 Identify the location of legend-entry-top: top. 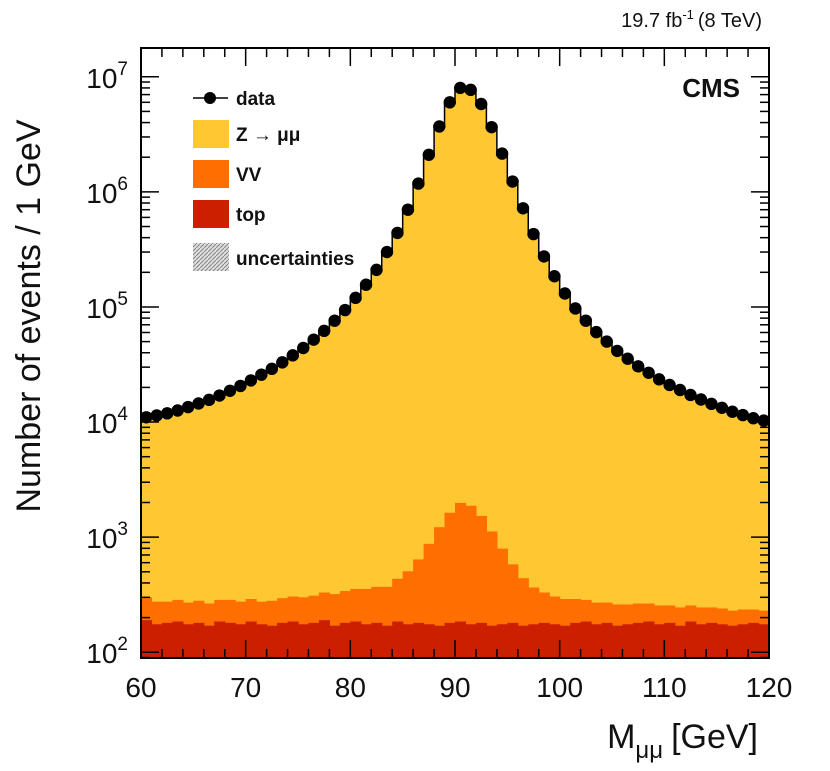
(229, 214).